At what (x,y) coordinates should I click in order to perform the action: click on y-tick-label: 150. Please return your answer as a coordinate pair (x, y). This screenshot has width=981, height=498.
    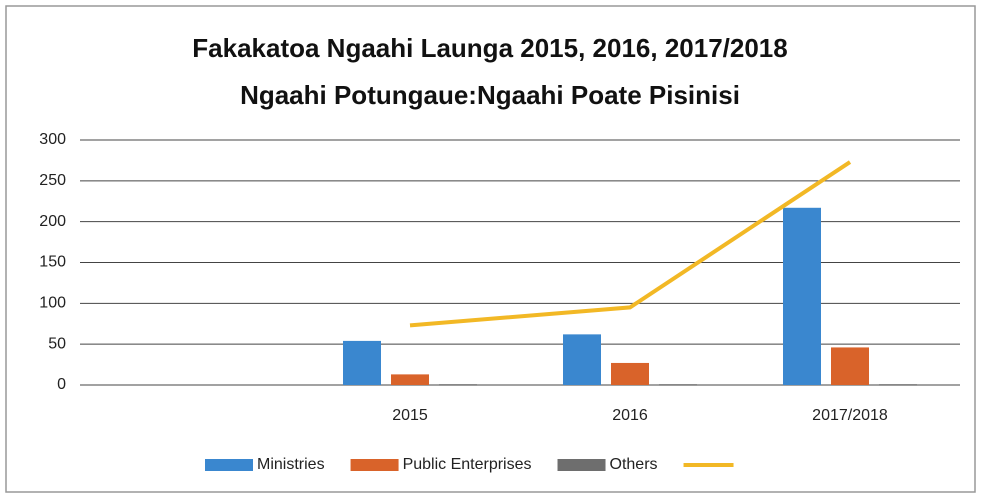
    Looking at the image, I should click on (52, 262).